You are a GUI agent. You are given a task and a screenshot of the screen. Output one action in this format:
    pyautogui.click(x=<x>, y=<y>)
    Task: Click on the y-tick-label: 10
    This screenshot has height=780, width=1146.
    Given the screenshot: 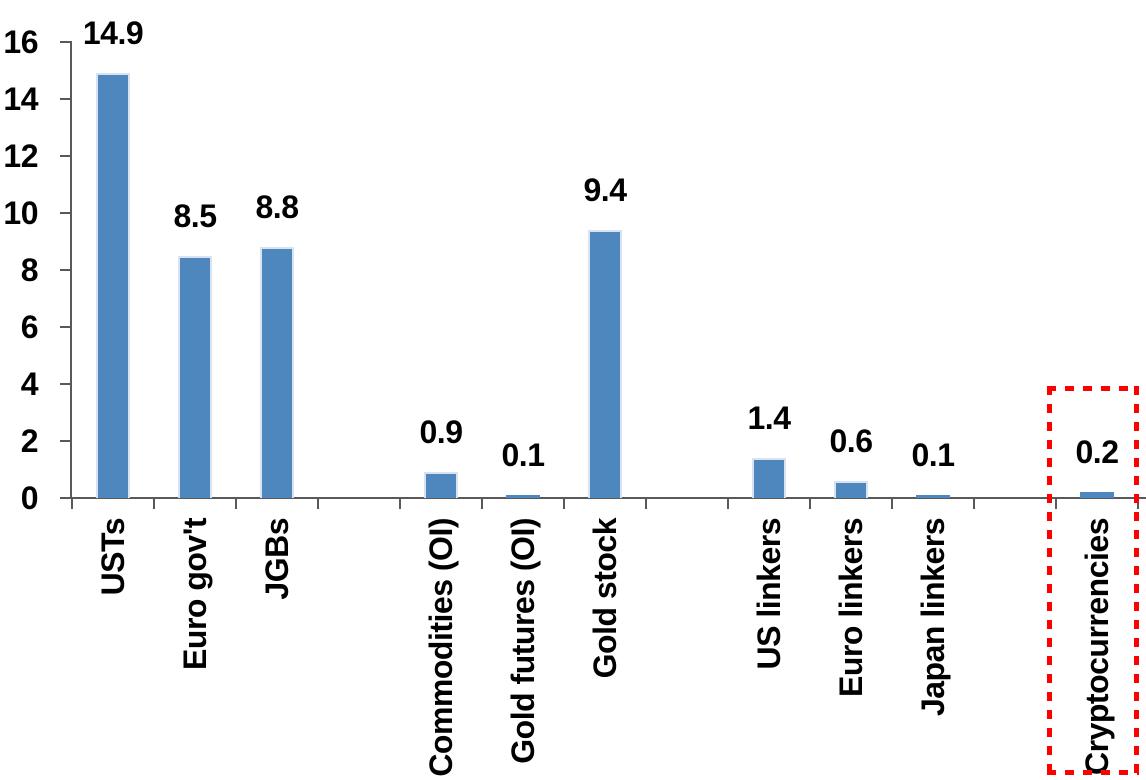 What is the action you would take?
    pyautogui.click(x=20, y=213)
    